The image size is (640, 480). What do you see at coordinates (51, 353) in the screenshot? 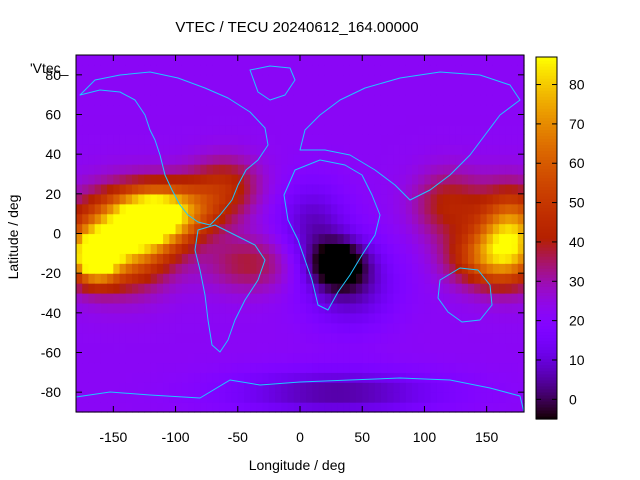
I see `y-tick-label: -60` at bounding box center [51, 353].